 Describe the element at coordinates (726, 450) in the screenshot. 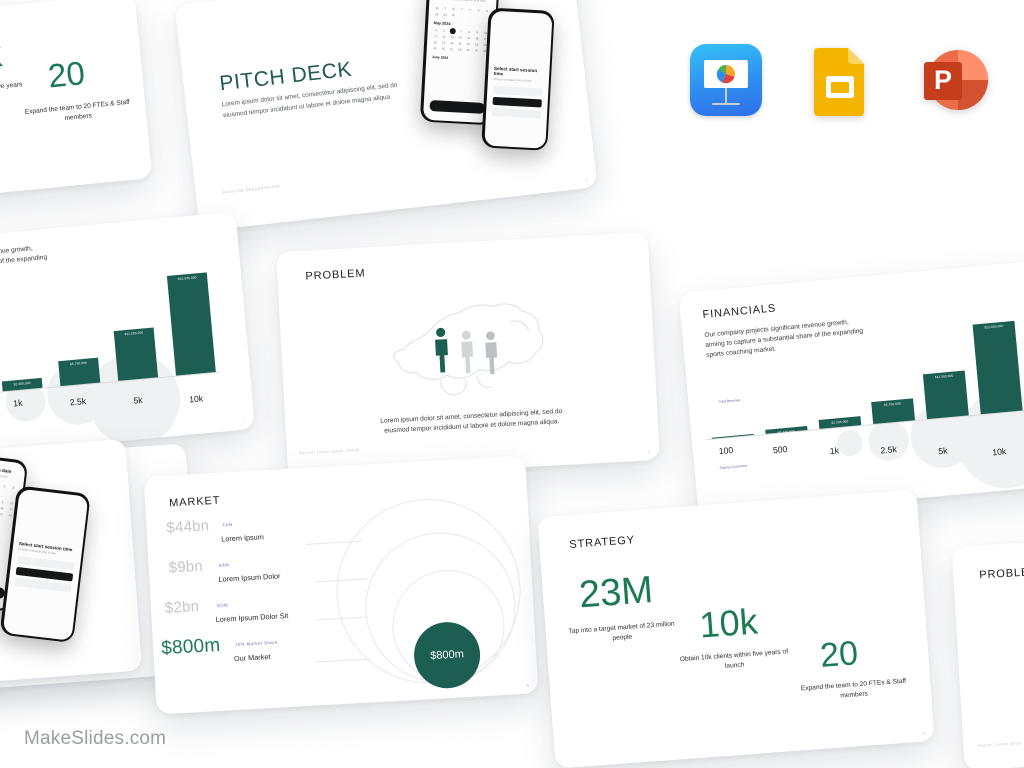

I see `category-label-100: 100` at that location.